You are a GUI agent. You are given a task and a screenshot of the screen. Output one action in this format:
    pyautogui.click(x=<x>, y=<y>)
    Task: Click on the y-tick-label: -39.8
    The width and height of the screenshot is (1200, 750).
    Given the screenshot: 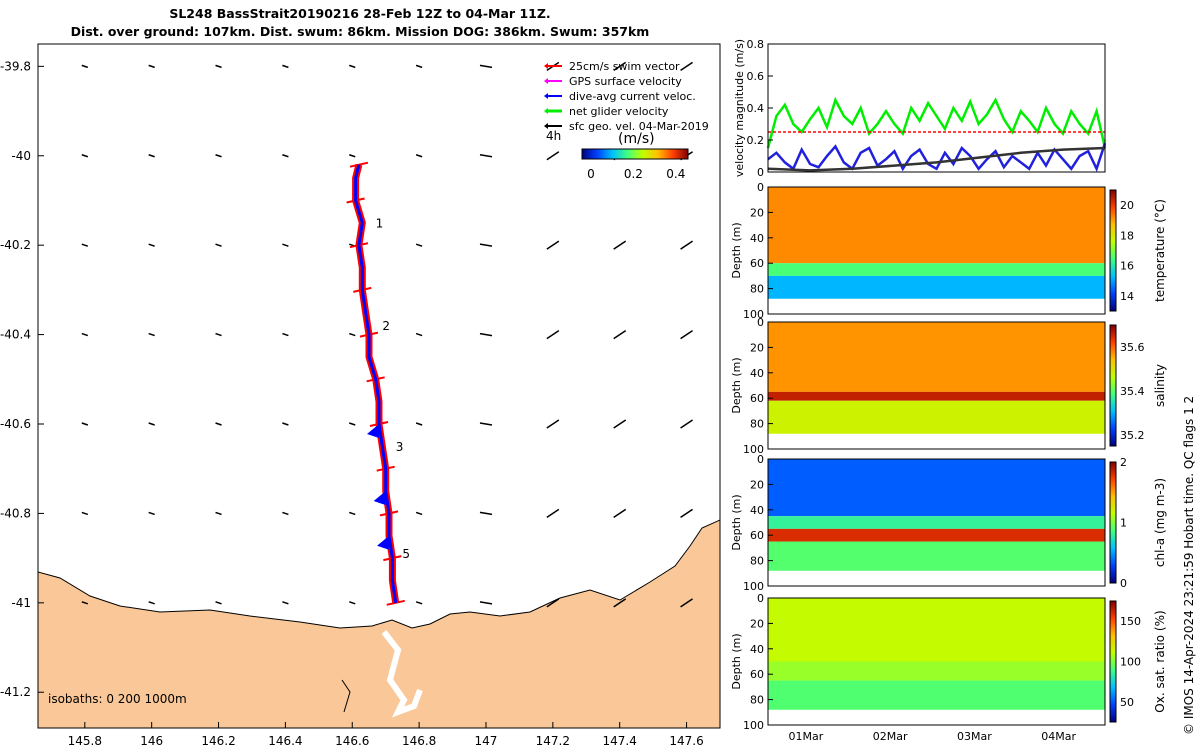 What is the action you would take?
    pyautogui.click(x=15, y=66)
    